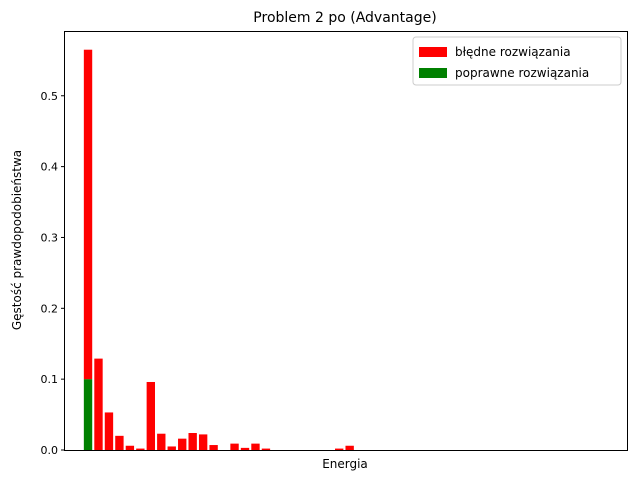  What do you see at coordinates (53, 273) in the screenshot?
I see `y-axis: 0.0 0.1 0.2 0.3 0.4 0.5` at bounding box center [53, 273].